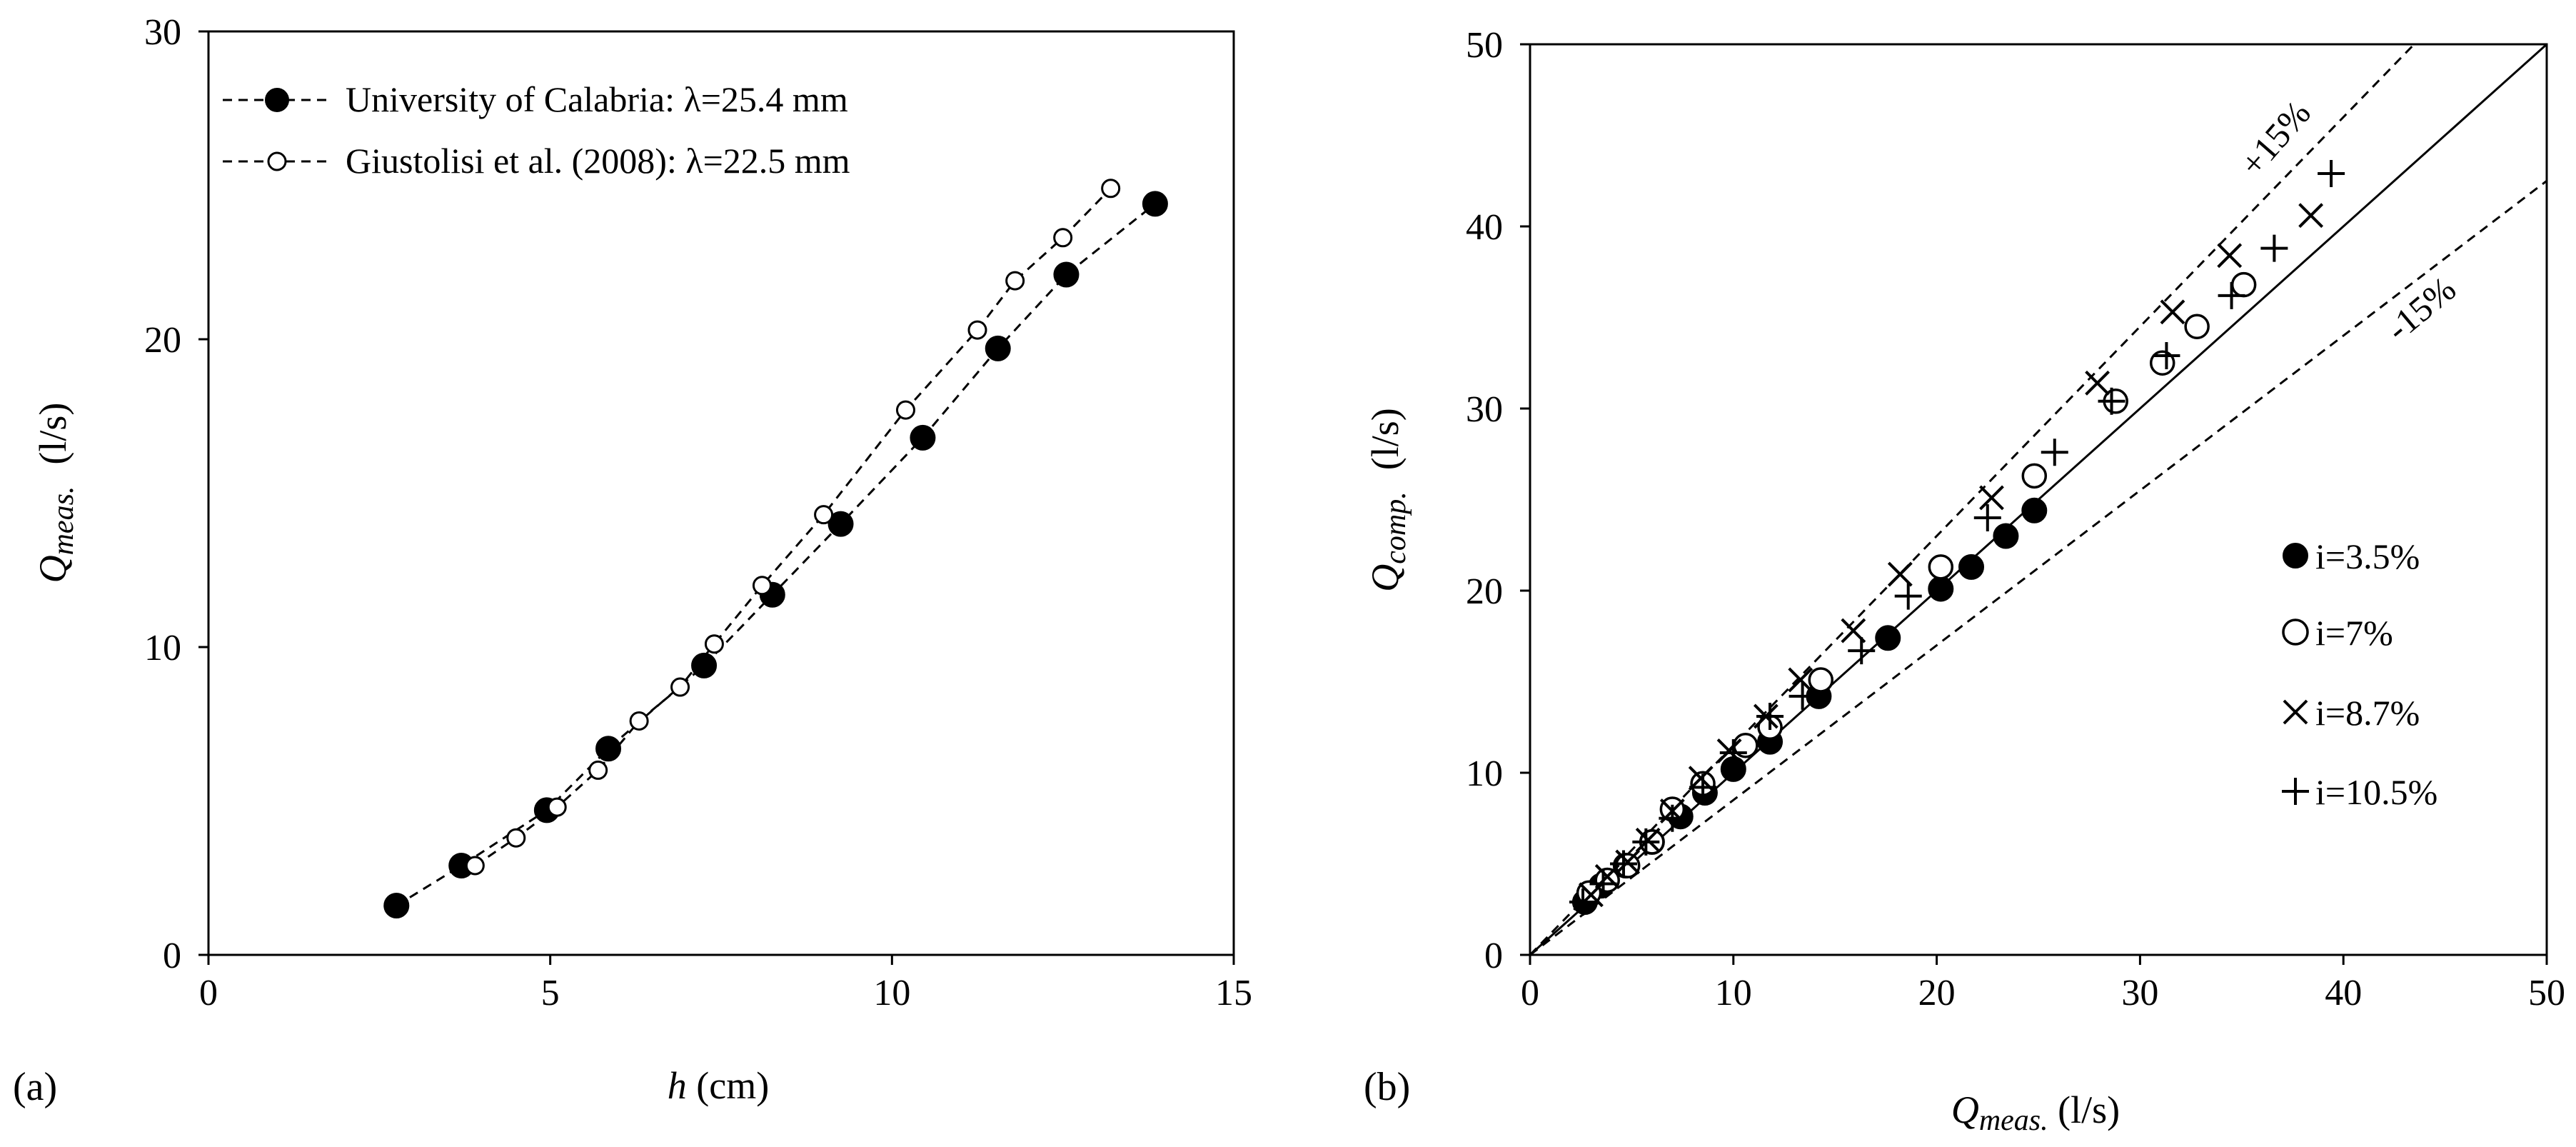 The height and width of the screenshot is (1147, 2576). What do you see at coordinates (277, 161) in the screenshot?
I see `legend-a-marker-giustolisi` at bounding box center [277, 161].